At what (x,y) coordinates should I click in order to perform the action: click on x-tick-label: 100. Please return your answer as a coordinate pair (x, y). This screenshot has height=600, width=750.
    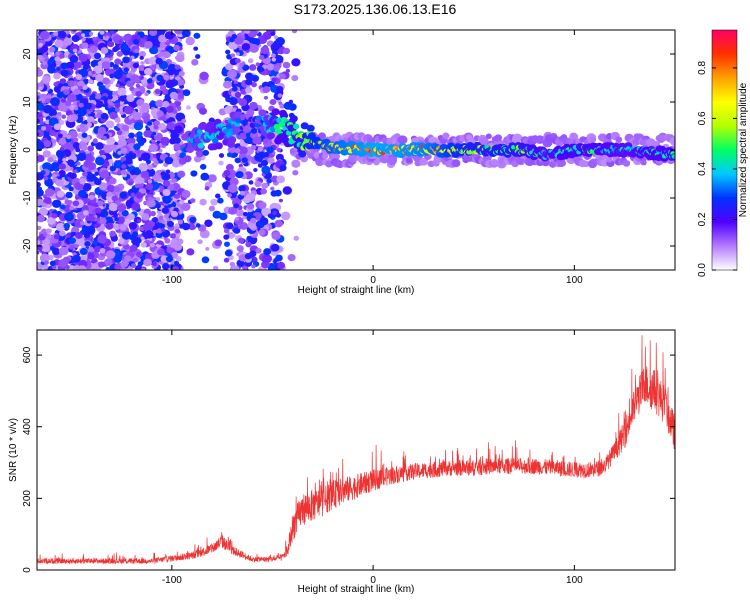
    Looking at the image, I should click on (574, 280).